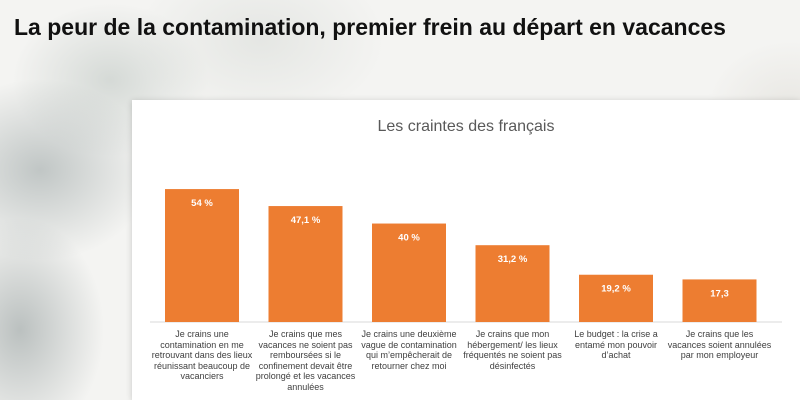 This screenshot has height=400, width=800. What do you see at coordinates (616, 289) in the screenshot?
I see `data-label-5: 19,2 %` at bounding box center [616, 289].